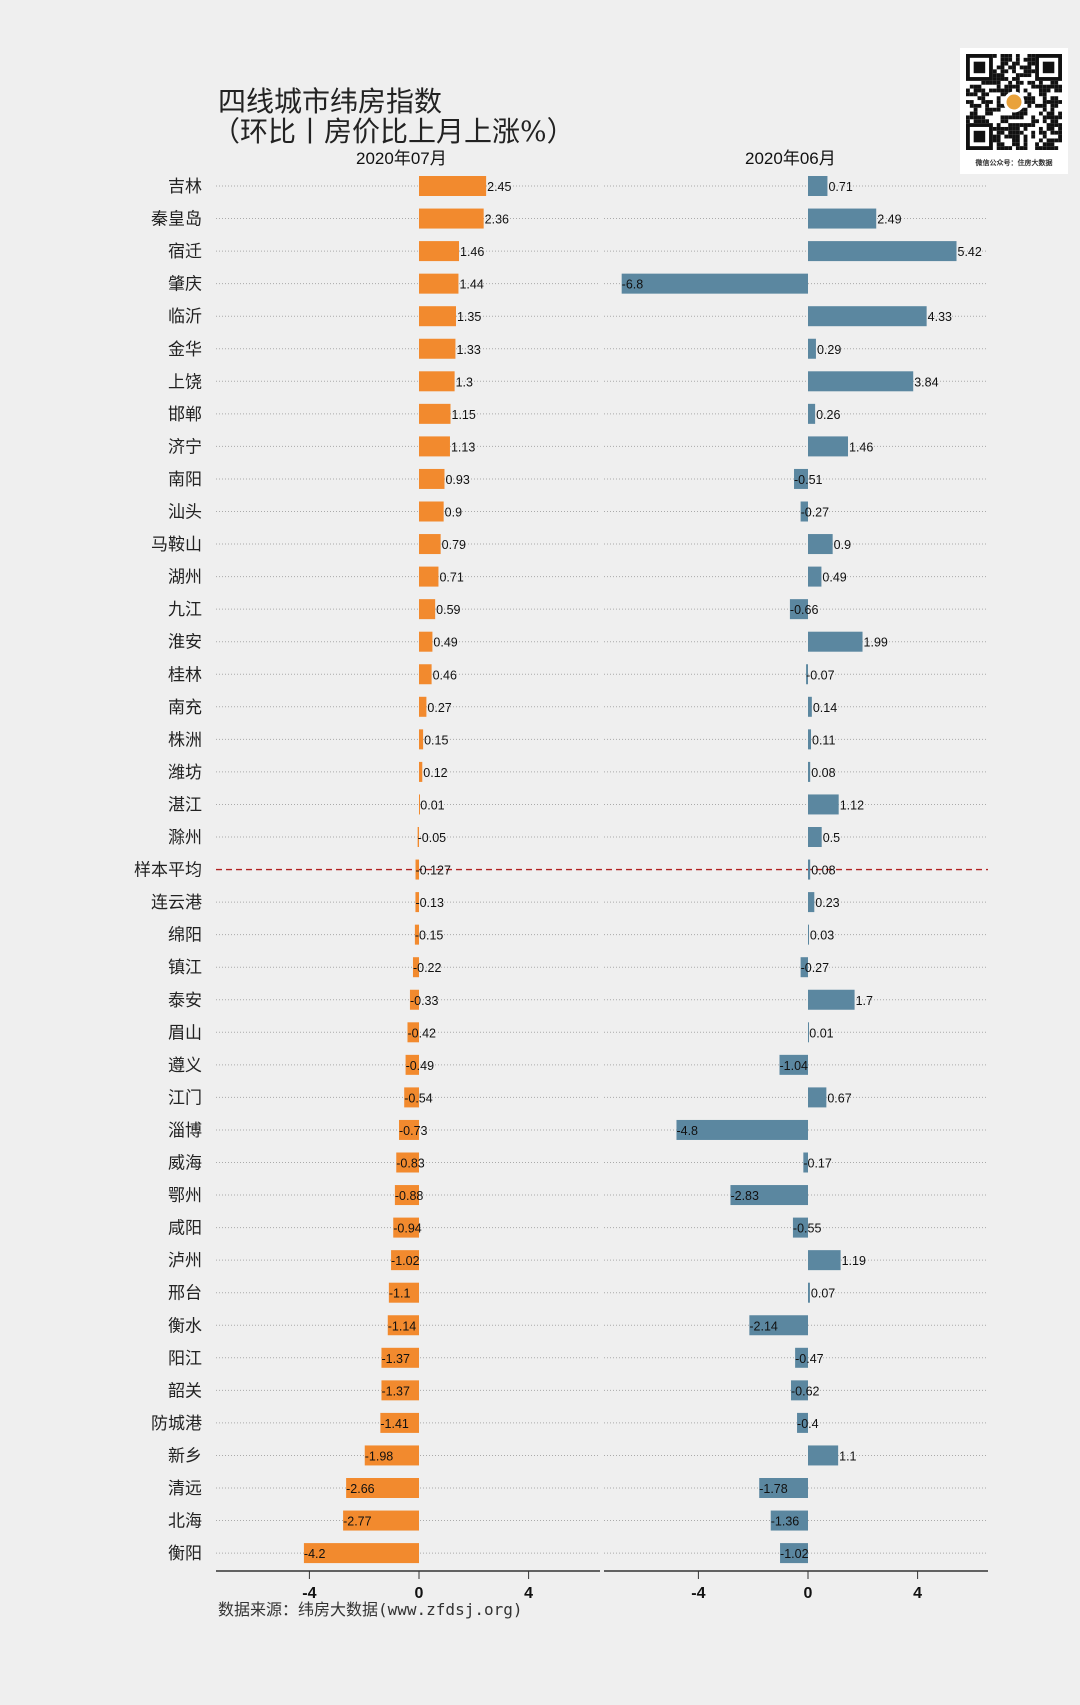 This screenshot has width=1080, height=1705. Describe the element at coordinates (185, 1554) in the screenshot. I see `category-label: 衡阳` at that location.